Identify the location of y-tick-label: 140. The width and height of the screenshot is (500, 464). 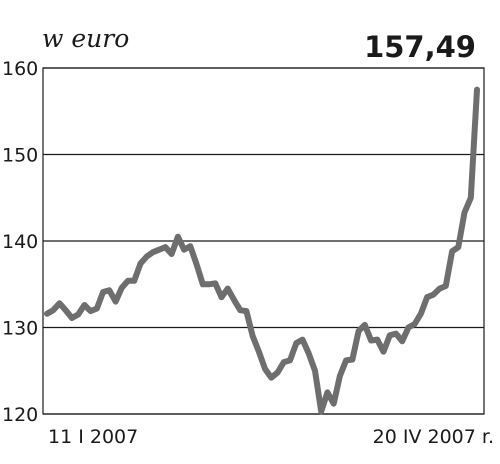
(20, 242).